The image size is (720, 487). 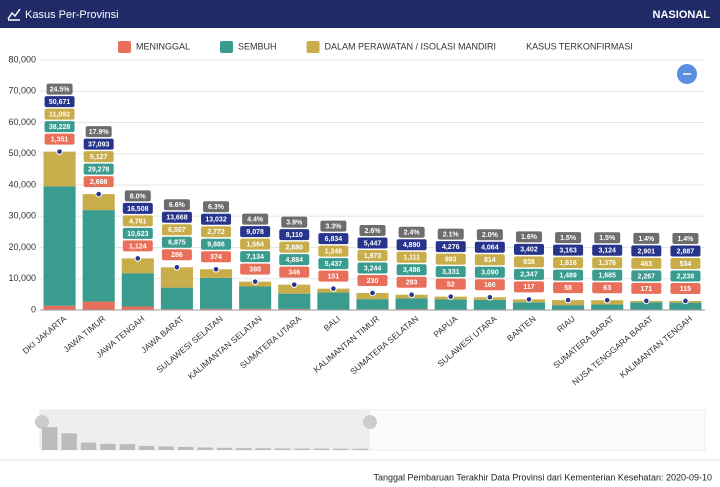 I want to click on data-label: 3,090, so click(x=490, y=273).